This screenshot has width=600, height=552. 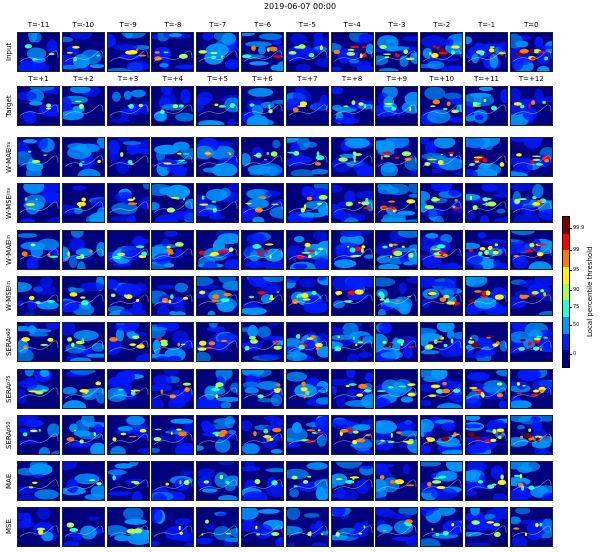 What do you see at coordinates (38, 25) in the screenshot?
I see `column-label: T=-11` at bounding box center [38, 25].